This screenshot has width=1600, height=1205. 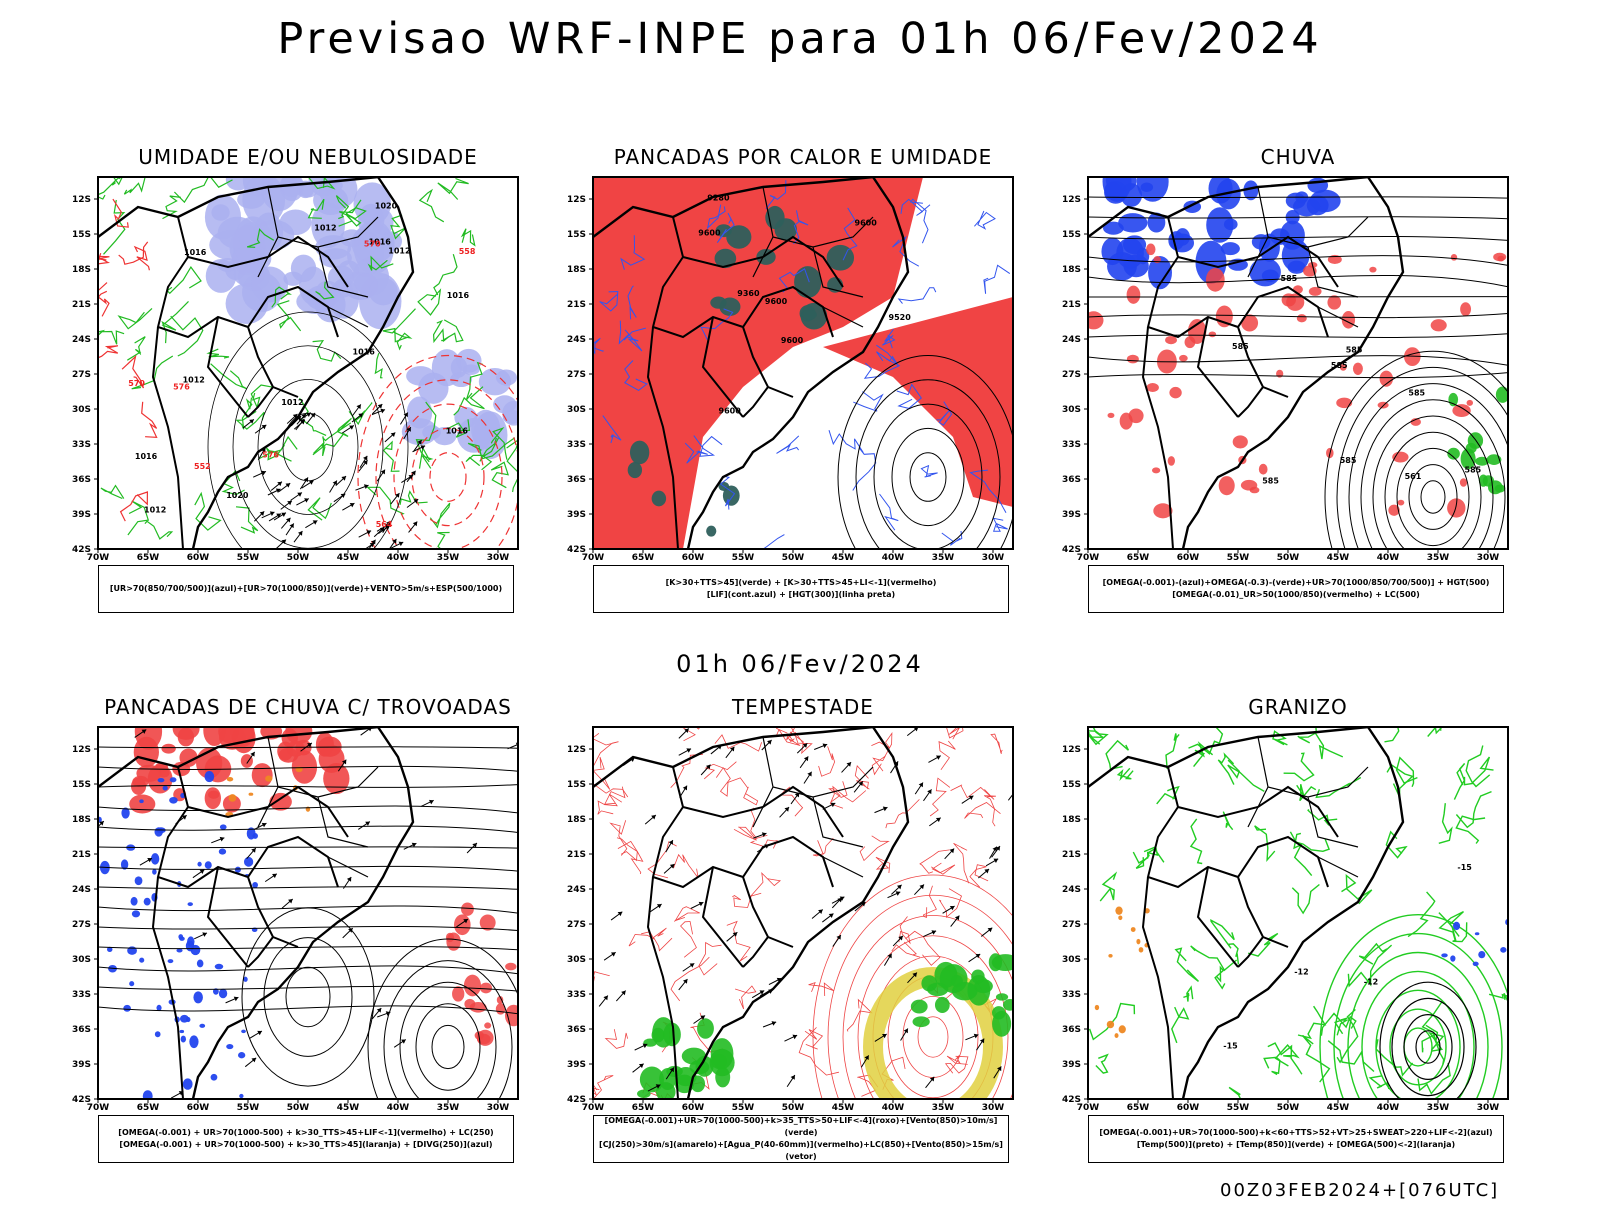 What do you see at coordinates (398, 558) in the screenshot?
I see `lon-tick-label: 40W` at bounding box center [398, 558].